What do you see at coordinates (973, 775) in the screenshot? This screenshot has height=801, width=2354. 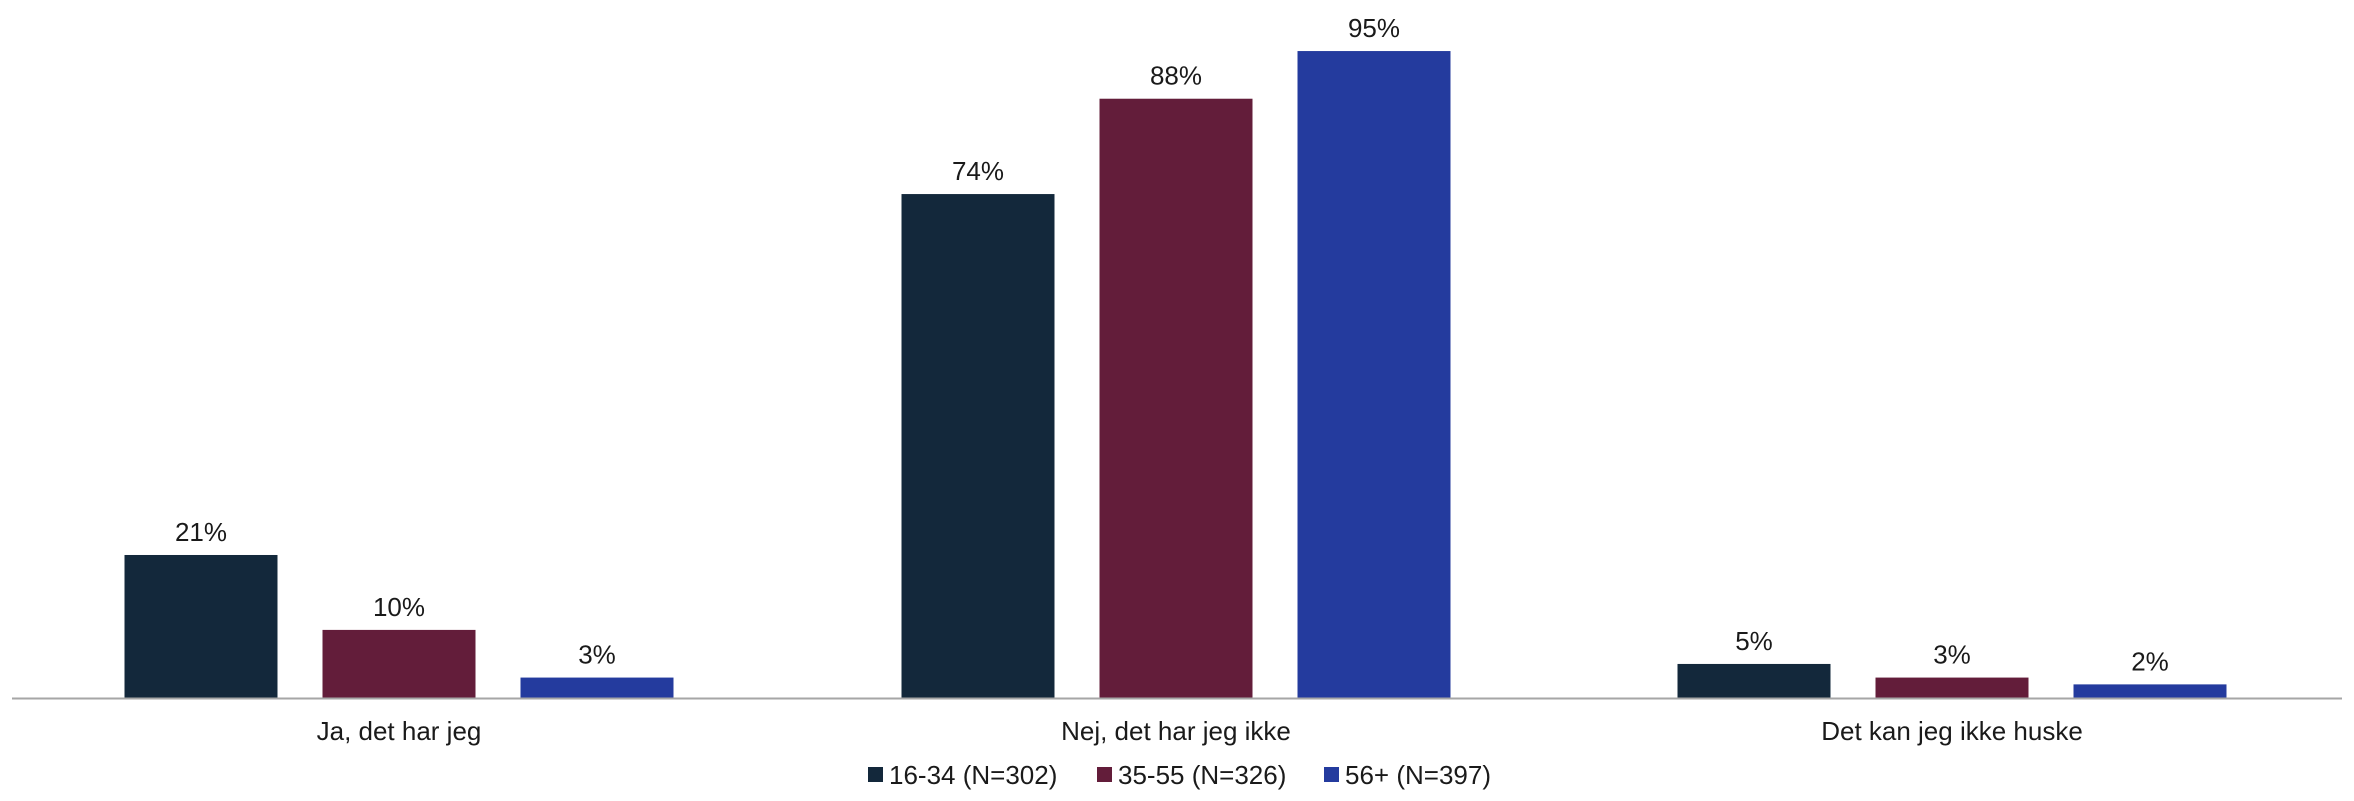 I see `legend-label-1: 16-34 (N=302)` at bounding box center [973, 775].